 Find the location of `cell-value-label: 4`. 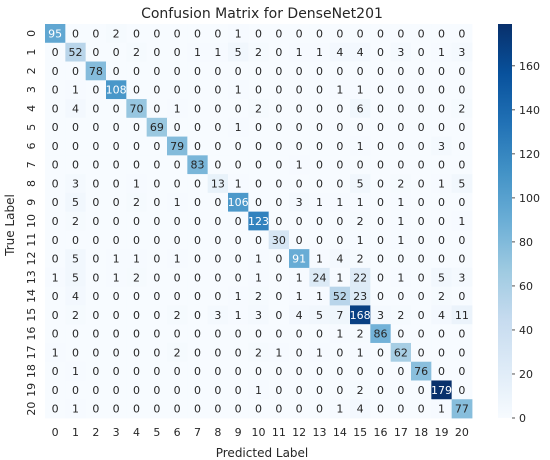

cell-value-label: 4 is located at coordinates (441, 315).